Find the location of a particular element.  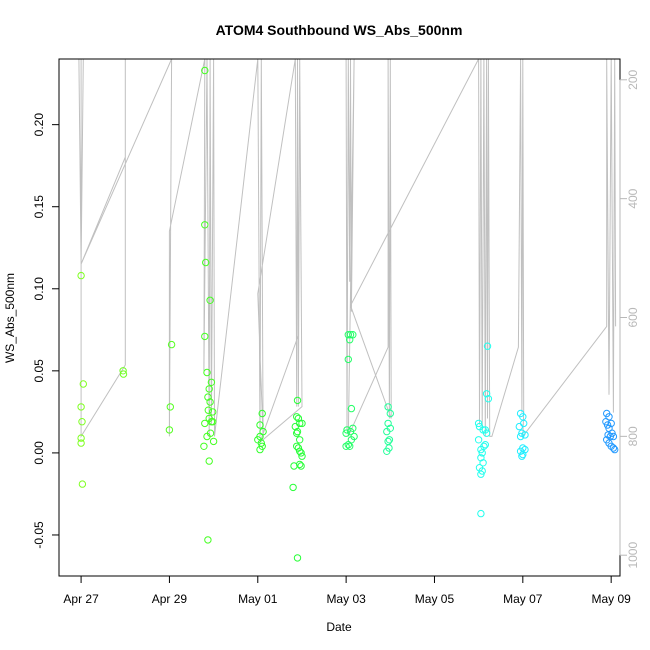

y-tick-label: 0.15 is located at coordinates (39, 207).